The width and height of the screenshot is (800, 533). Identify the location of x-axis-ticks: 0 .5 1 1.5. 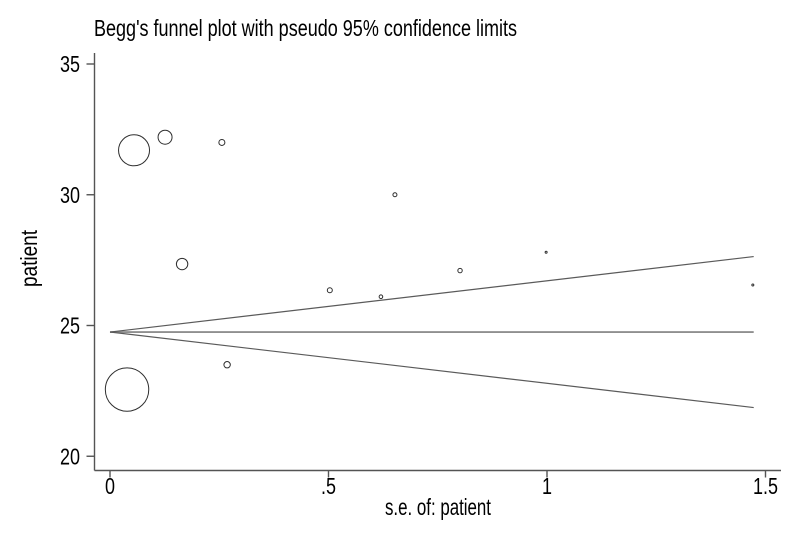
(441, 484).